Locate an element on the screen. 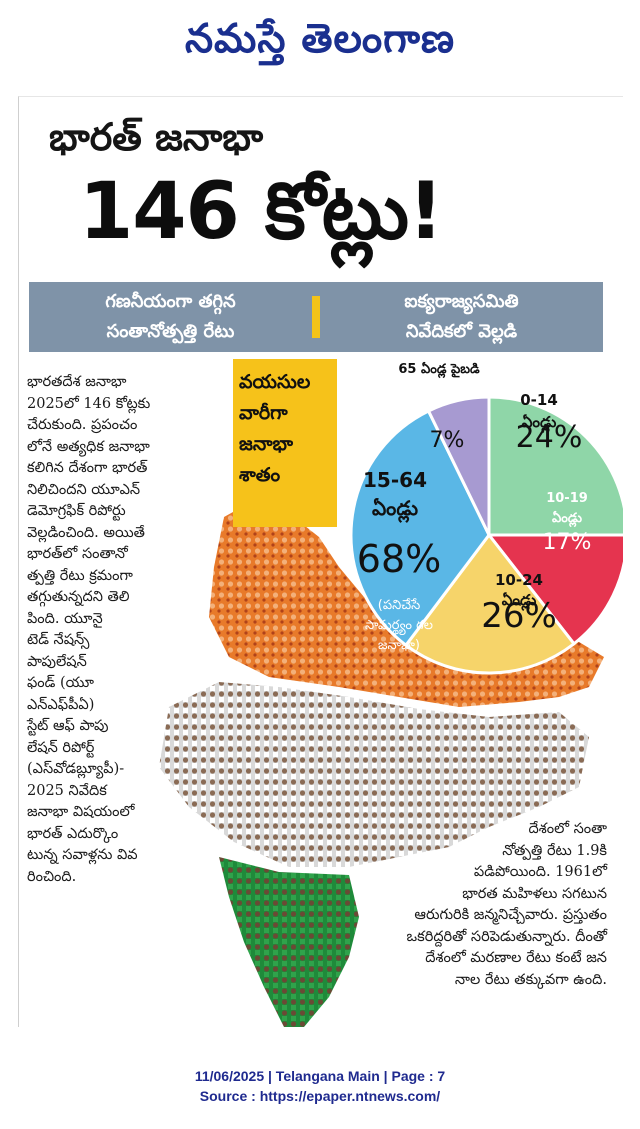 This screenshot has width=640, height=1129. subheading-left-line1: గణనీయంగా తగ్గిన is located at coordinates (170, 301).